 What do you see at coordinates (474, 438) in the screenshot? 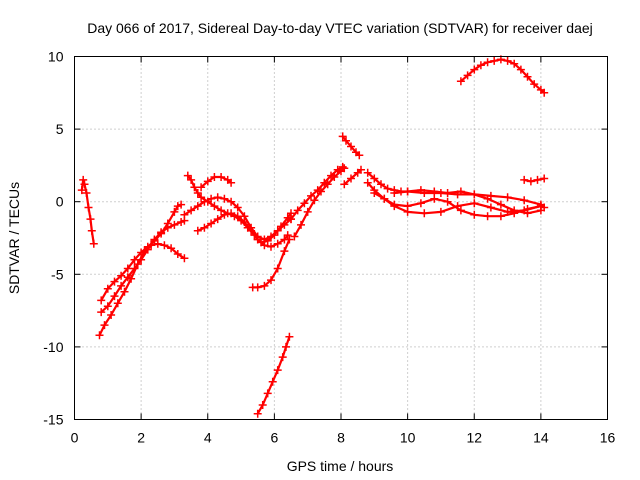
I see `x-tick-label: 12` at bounding box center [474, 438].